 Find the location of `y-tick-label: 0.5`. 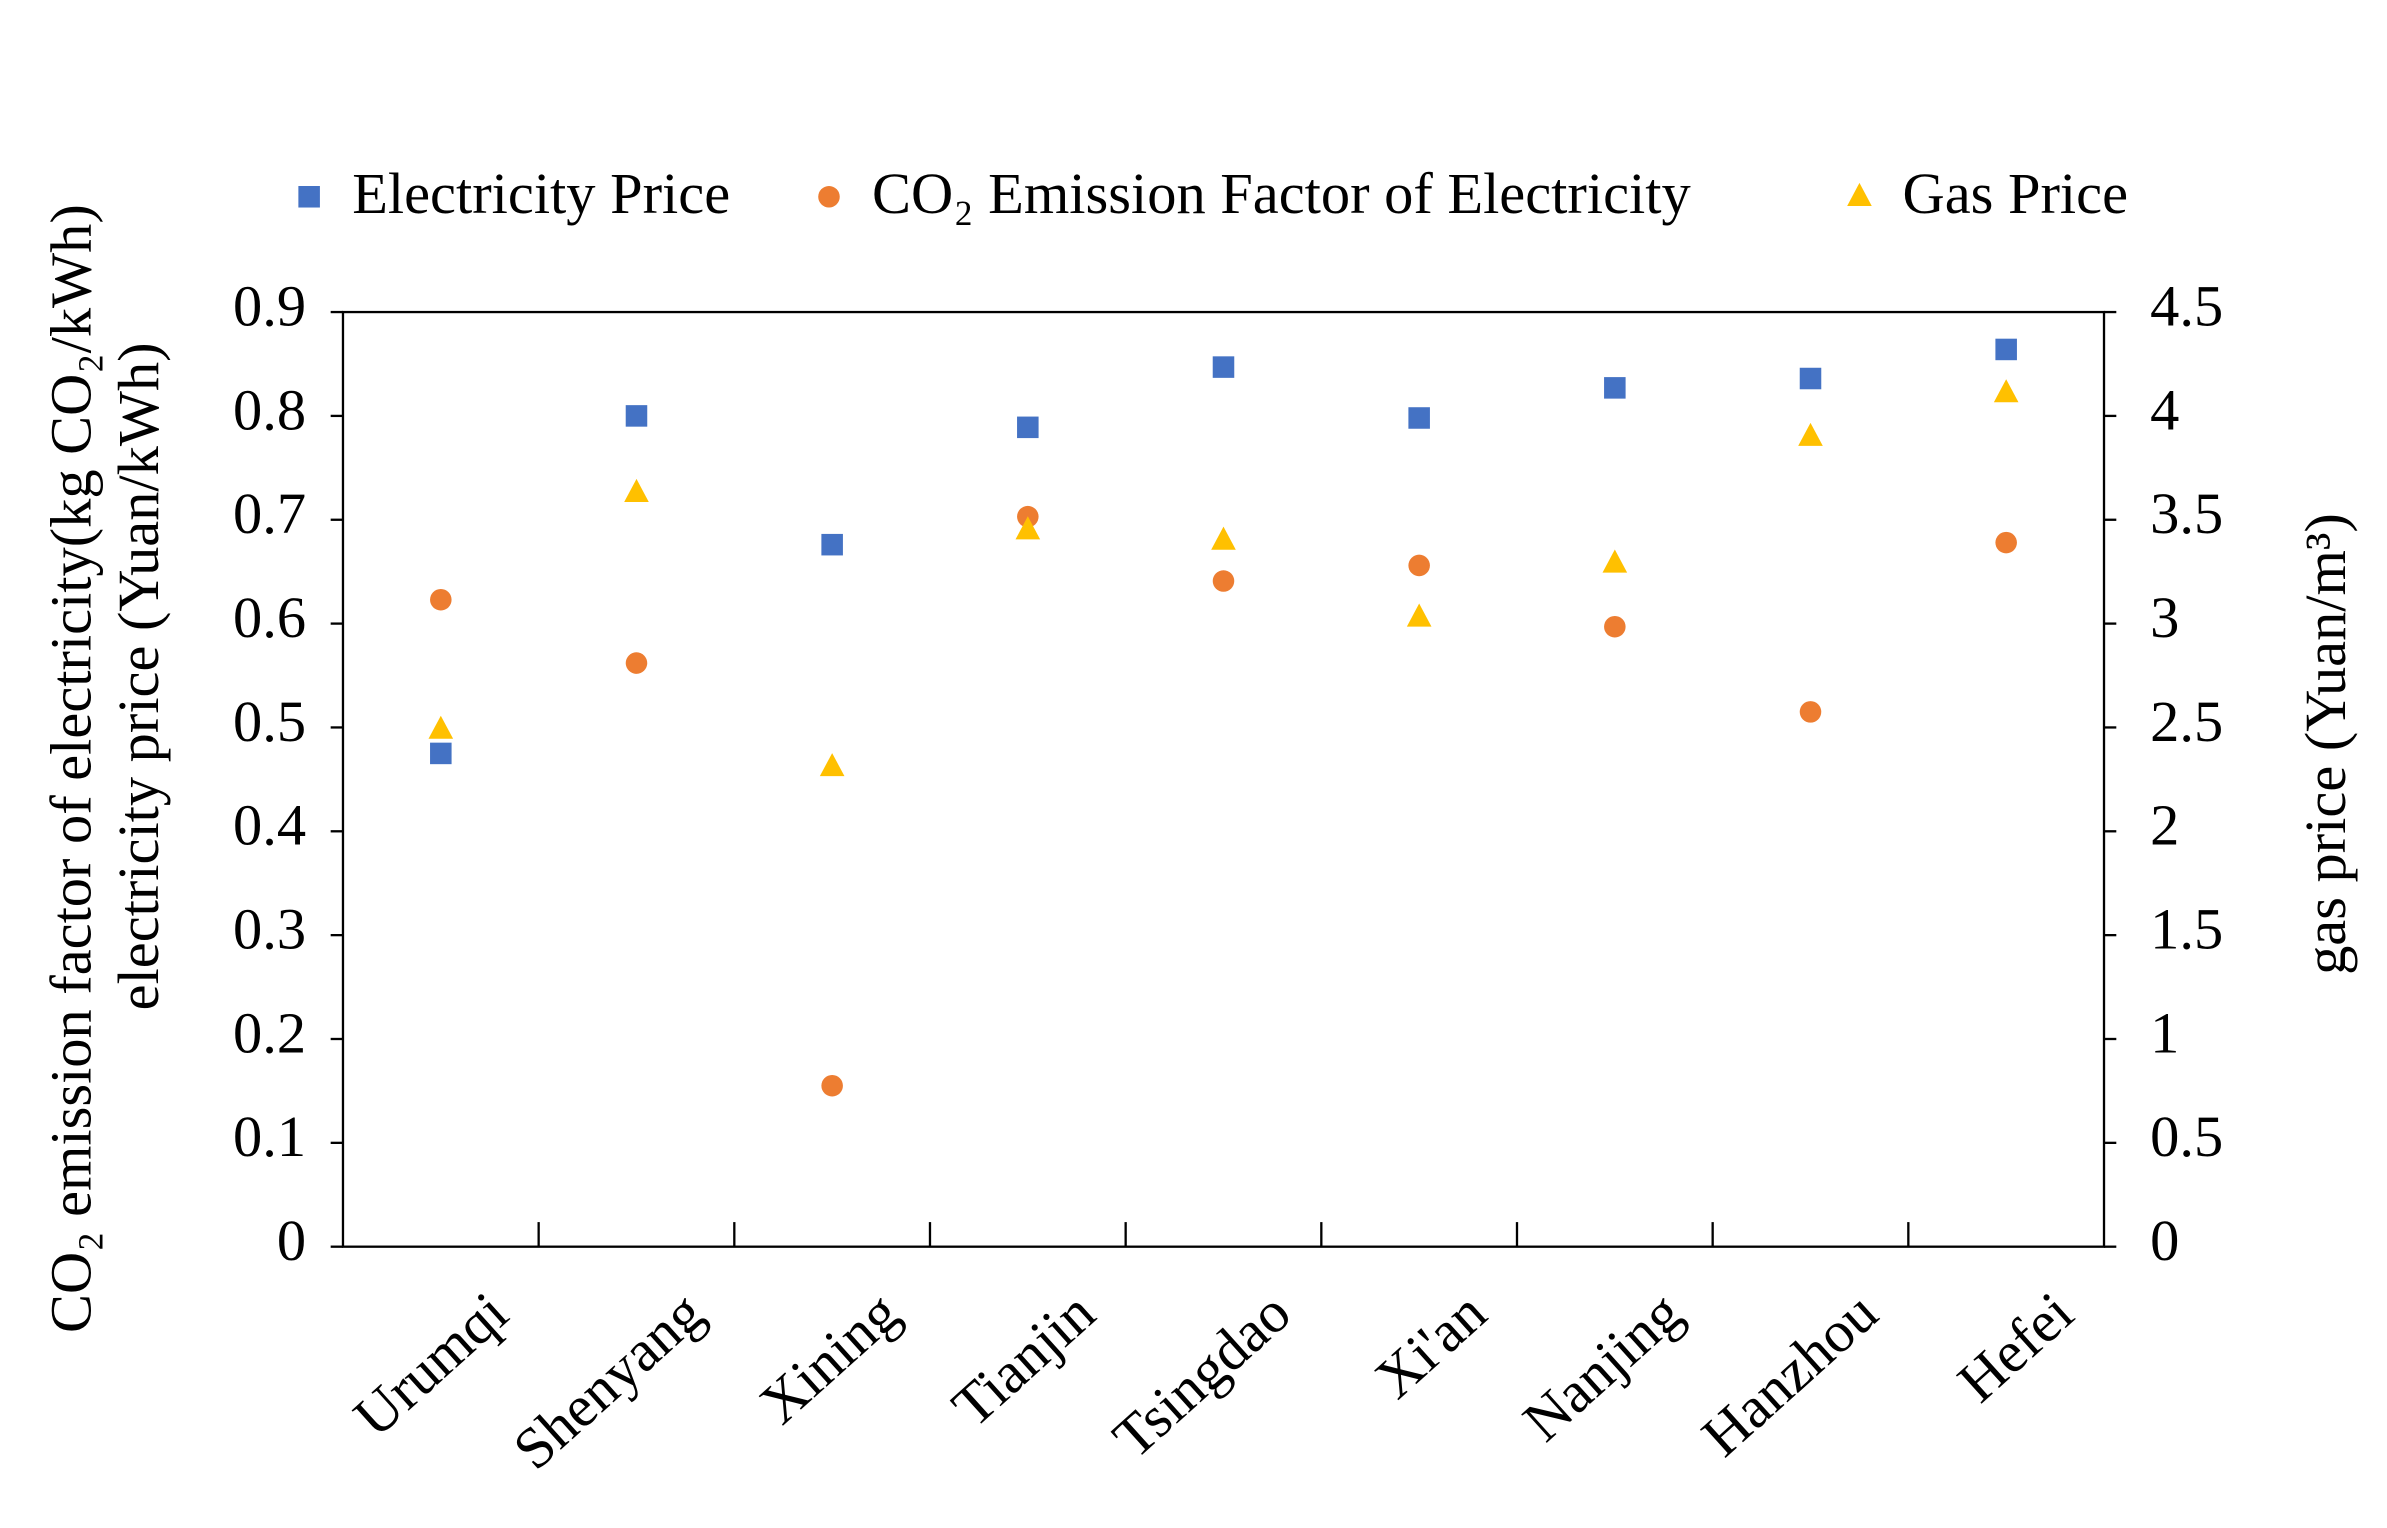

y-tick-label: 0.5 is located at coordinates (269, 721).